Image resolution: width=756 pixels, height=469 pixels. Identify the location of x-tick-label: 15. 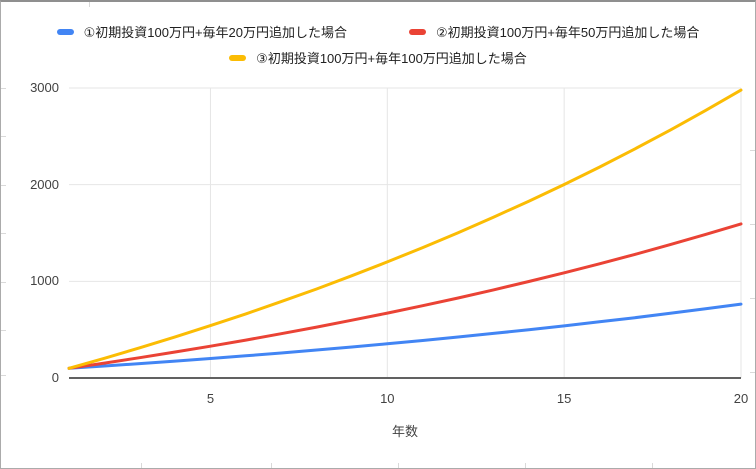
(564, 398).